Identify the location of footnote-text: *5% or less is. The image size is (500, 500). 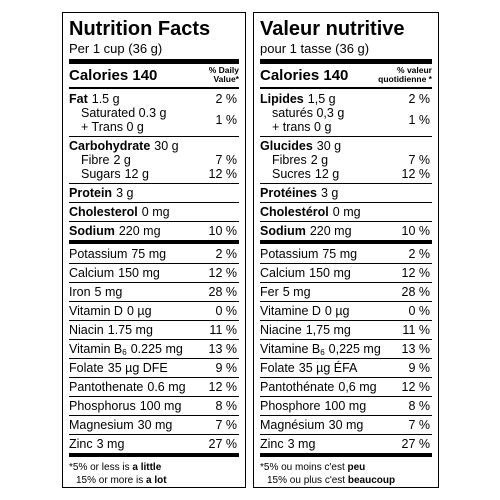
(101, 467).